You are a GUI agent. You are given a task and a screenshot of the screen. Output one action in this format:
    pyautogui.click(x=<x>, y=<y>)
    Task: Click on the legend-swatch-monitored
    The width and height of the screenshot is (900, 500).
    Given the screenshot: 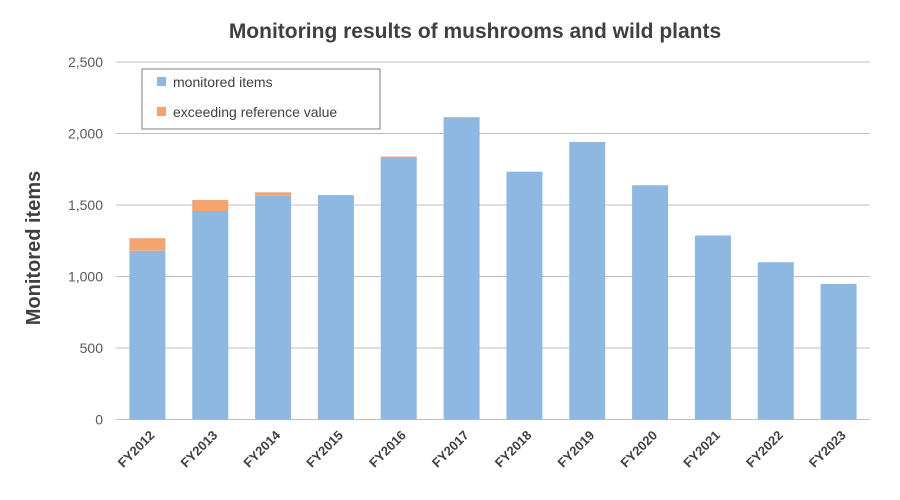 What is the action you would take?
    pyautogui.click(x=161, y=81)
    